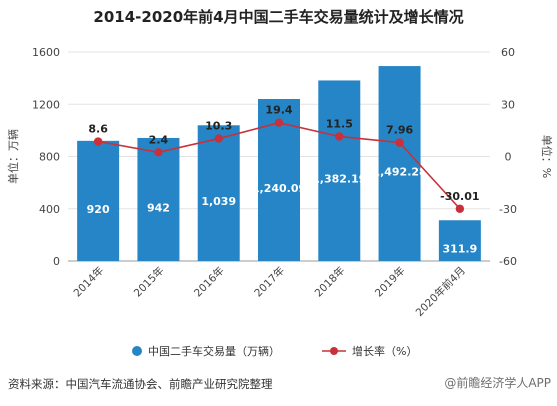  I want to click on x-tick-label: 2020年前4月, so click(440, 291).